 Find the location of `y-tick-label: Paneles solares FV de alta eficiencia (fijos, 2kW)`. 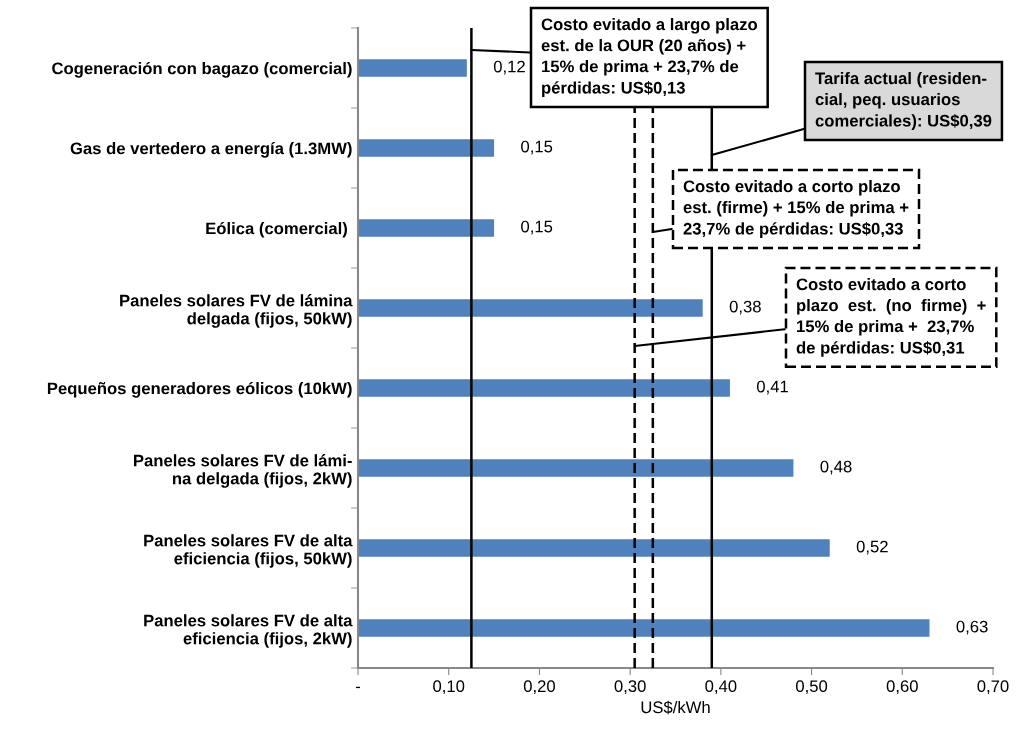

y-tick-label: Paneles solares FV de alta eficiencia (fijos, 2kW) is located at coordinates (248, 631).